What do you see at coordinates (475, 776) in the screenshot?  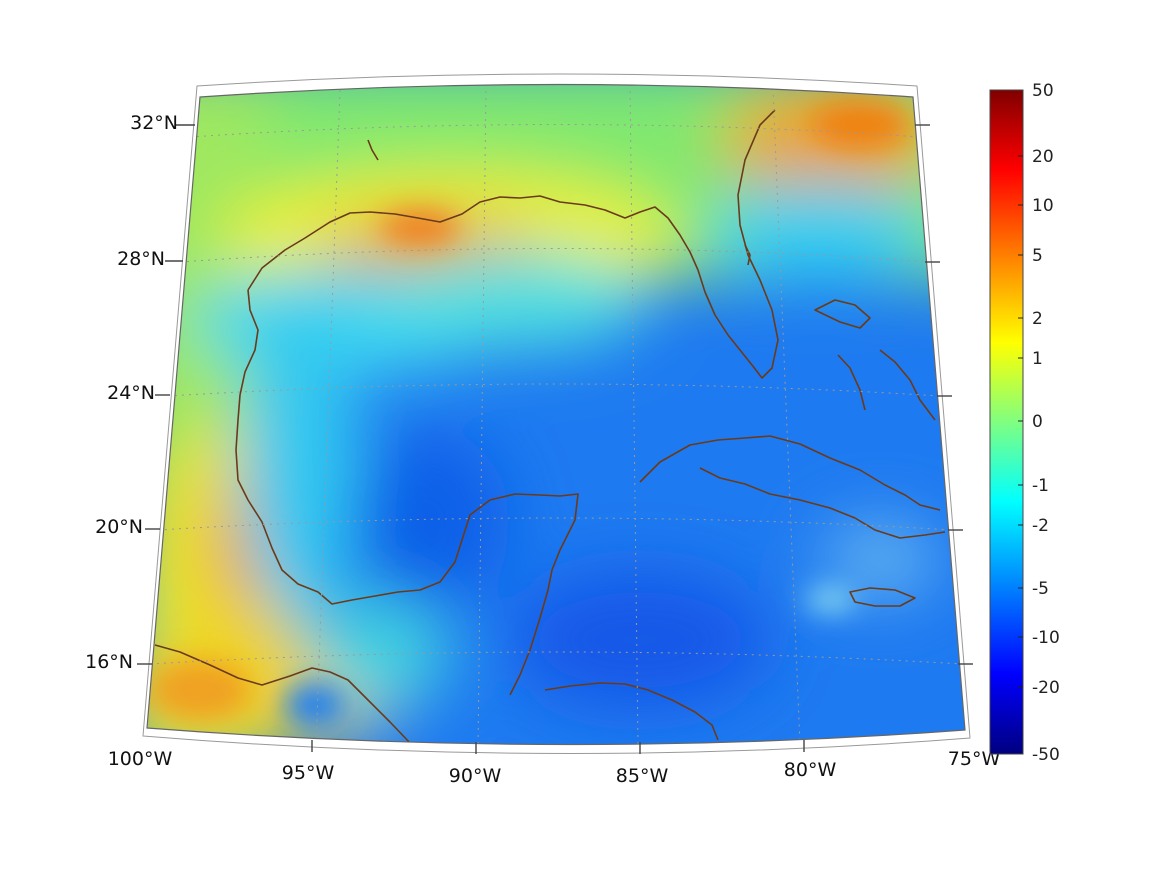 I see `lon-label-90w: 90°W` at bounding box center [475, 776].